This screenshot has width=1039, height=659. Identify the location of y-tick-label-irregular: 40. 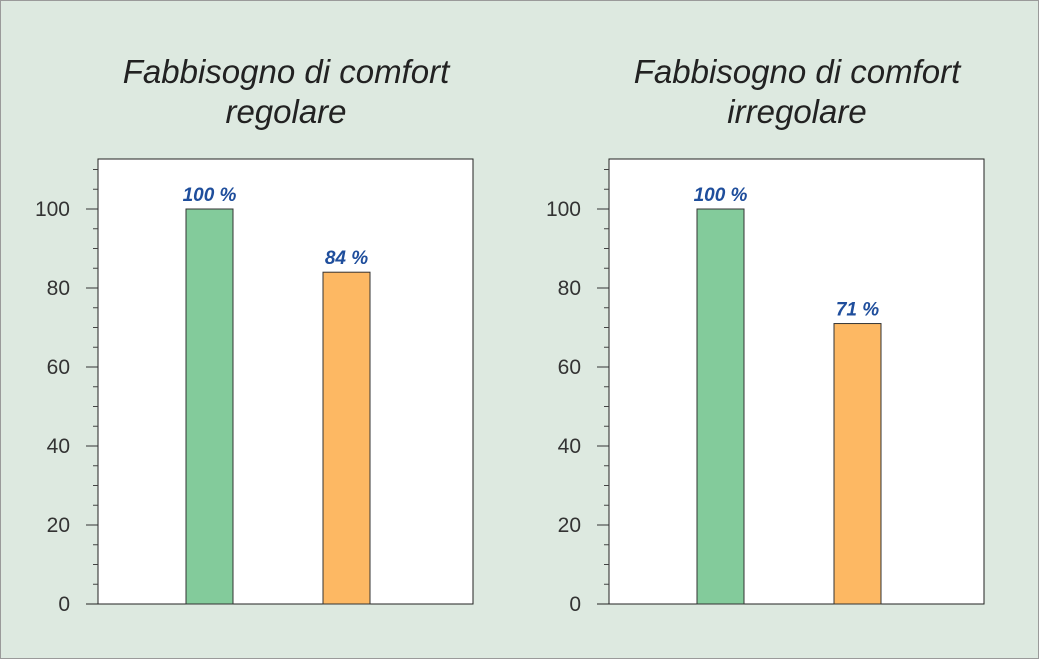
(569, 446).